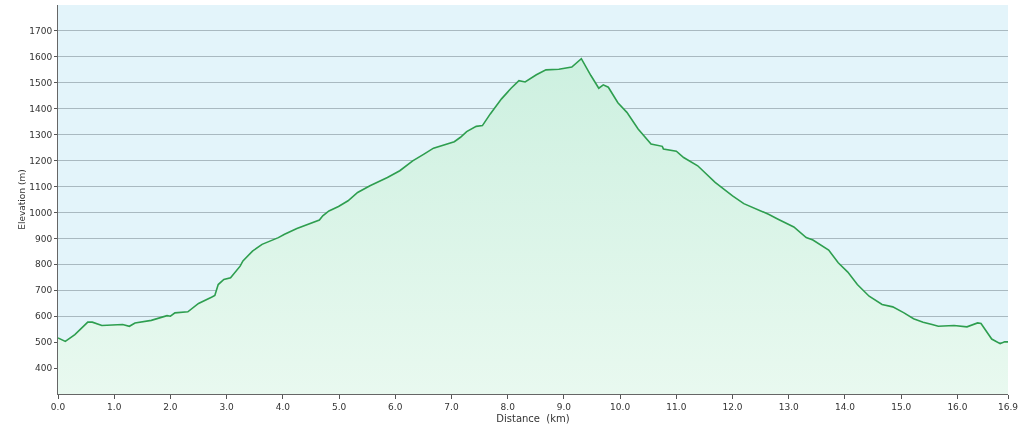 This screenshot has height=427, width=1024. I want to click on x-tick-label: 15.0, so click(901, 406).